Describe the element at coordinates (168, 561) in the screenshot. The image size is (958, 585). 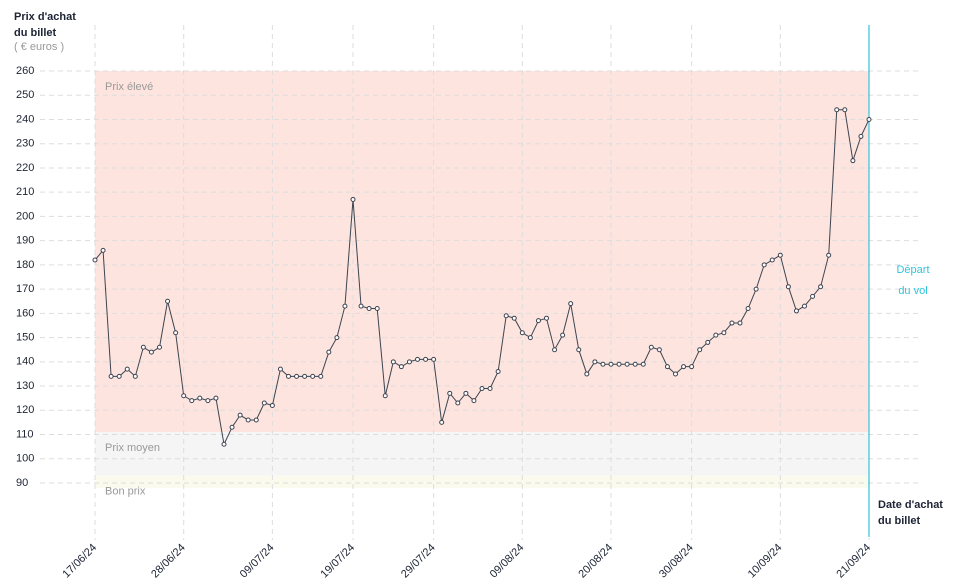
I see `x-tick-label: 28/06/24` at that location.